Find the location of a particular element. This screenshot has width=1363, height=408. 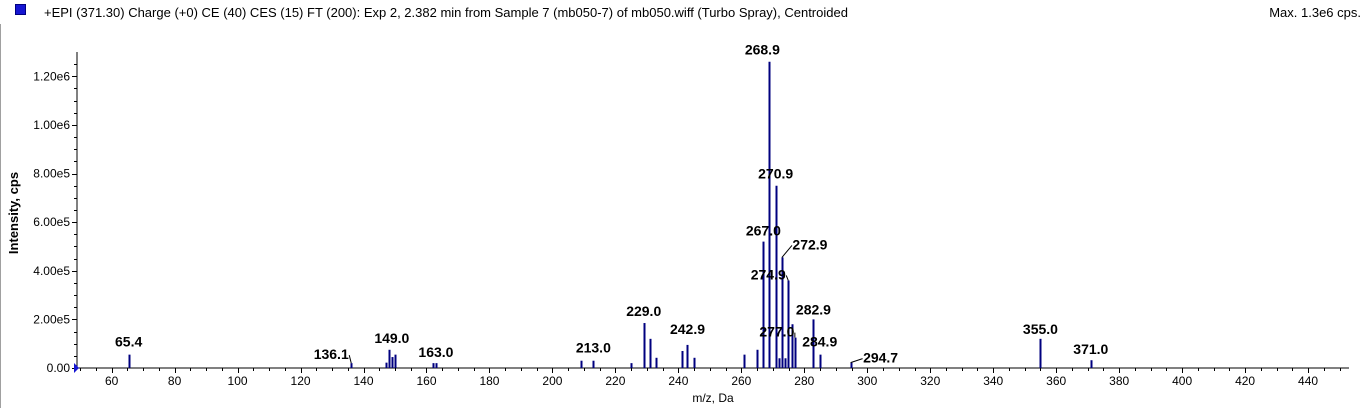

peak-label: 213.0 is located at coordinates (593, 348).